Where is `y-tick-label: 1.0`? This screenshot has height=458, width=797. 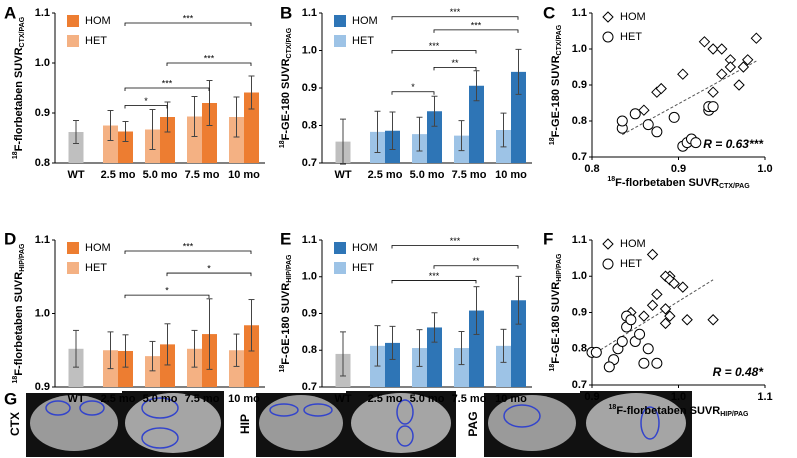
y-tick-label: 1.0 is located at coordinates (309, 277).